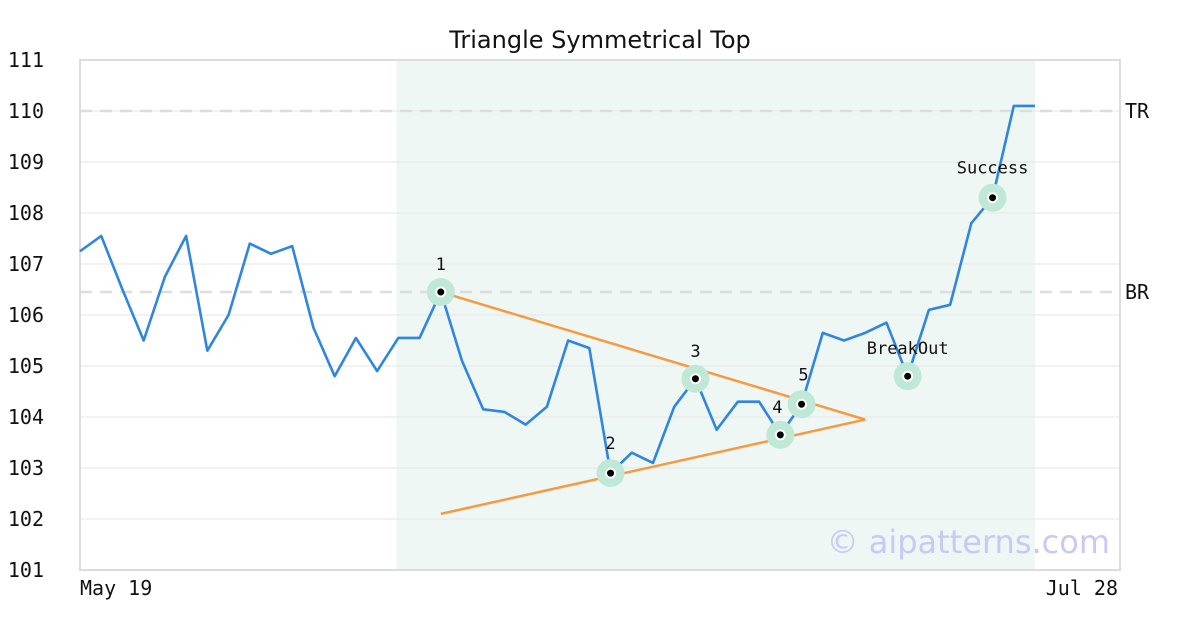 Image resolution: width=1200 pixels, height=630 pixels. Describe the element at coordinates (777, 408) in the screenshot. I see `annotation-label: 4` at that location.